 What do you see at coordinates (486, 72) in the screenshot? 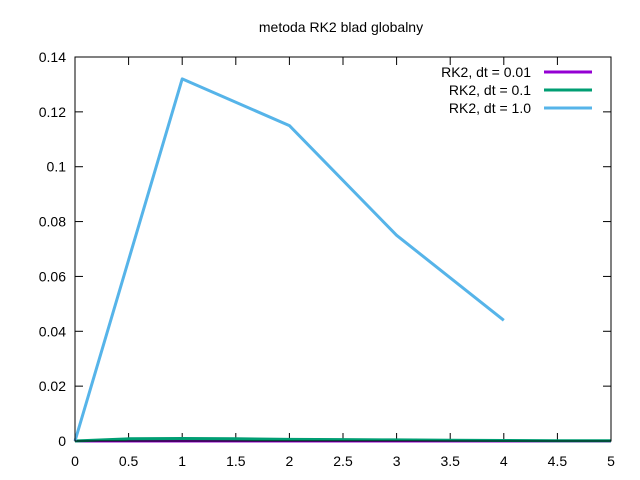
I see `legend-label-0: RK2, dt = 0.01` at bounding box center [486, 72].